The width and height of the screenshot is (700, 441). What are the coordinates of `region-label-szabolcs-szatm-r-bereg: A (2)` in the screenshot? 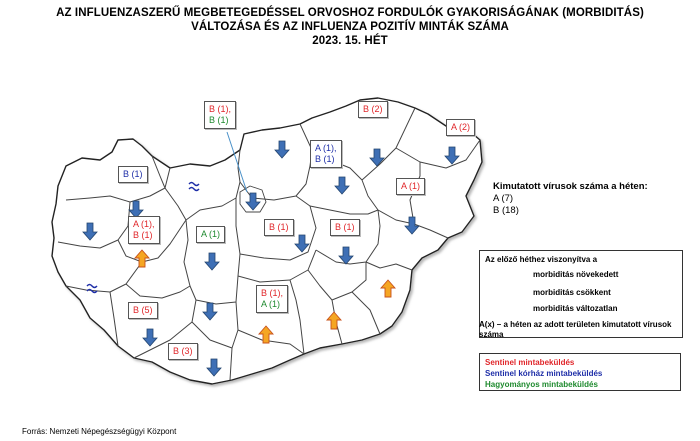 It's located at (461, 127).